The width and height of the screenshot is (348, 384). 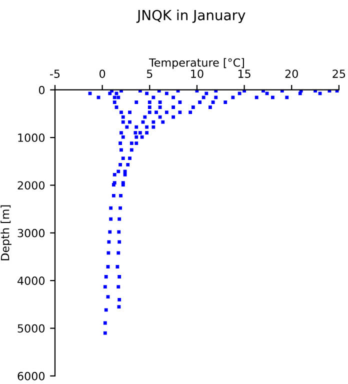 What do you see at coordinates (55, 74) in the screenshot?
I see `x-tick-label: -5` at bounding box center [55, 74].